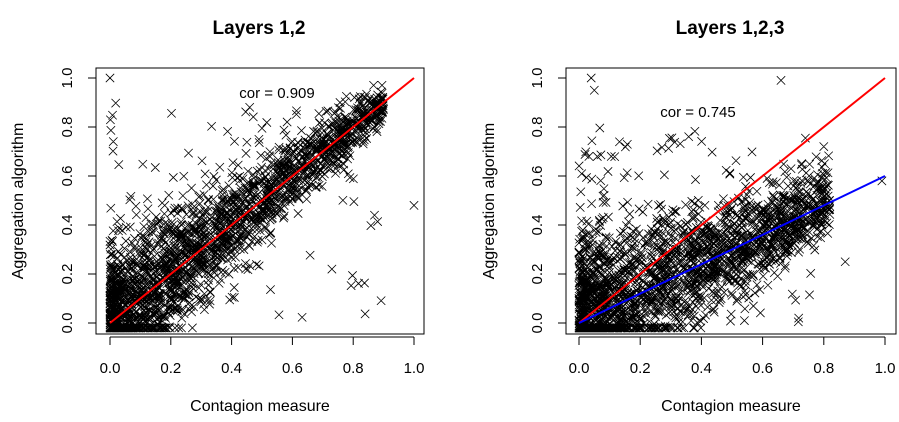  I want to click on blue-fit-line, so click(732, 249).